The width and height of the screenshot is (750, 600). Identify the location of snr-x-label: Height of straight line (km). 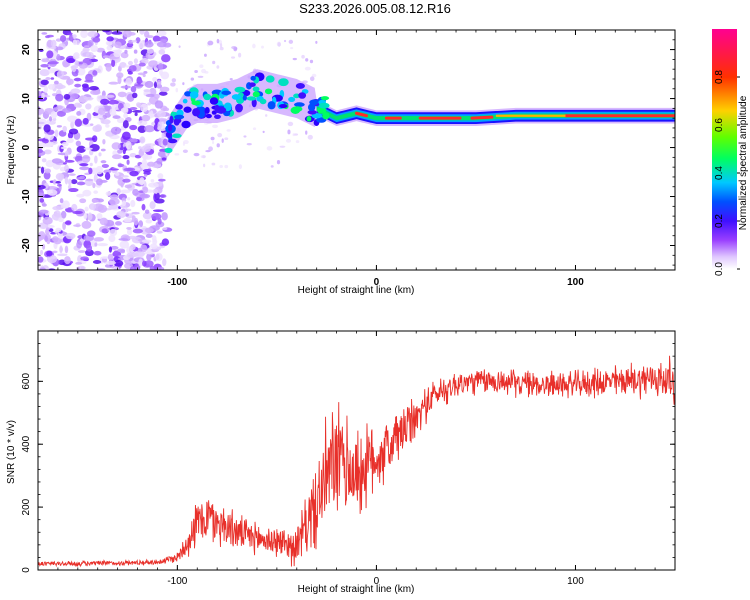
(356, 589).